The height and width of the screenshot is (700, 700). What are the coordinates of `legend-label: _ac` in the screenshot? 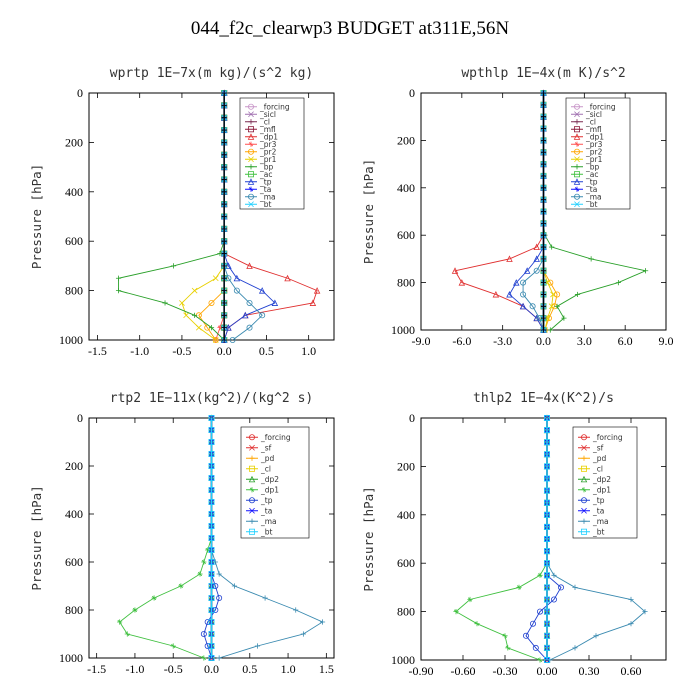 It's located at (265, 174).